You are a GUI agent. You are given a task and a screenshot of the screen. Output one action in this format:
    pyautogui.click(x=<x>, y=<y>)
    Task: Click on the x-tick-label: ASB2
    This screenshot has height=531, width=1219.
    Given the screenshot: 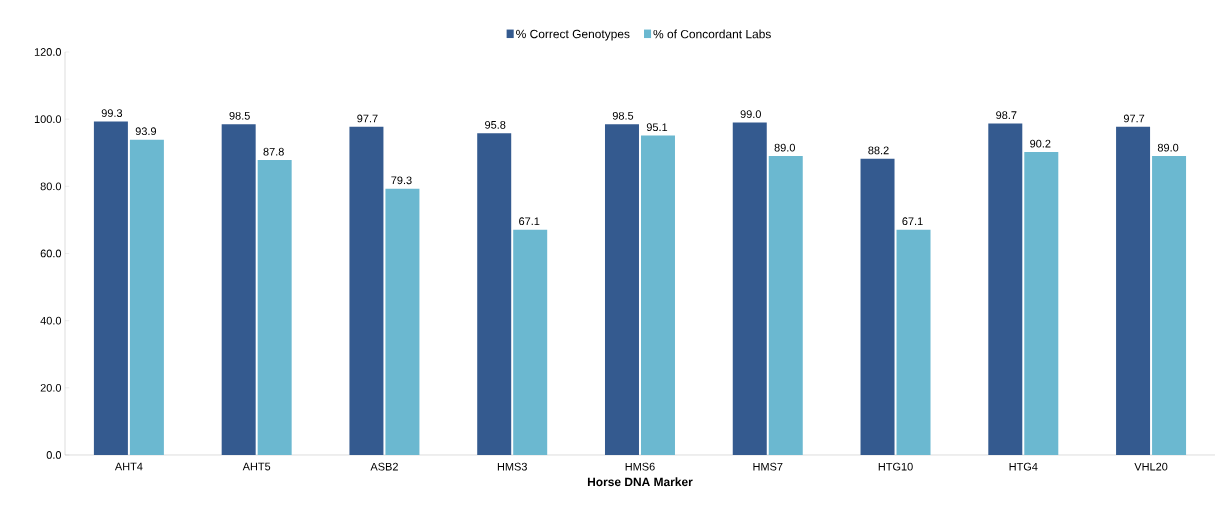 What is the action you would take?
    pyautogui.click(x=384, y=466)
    